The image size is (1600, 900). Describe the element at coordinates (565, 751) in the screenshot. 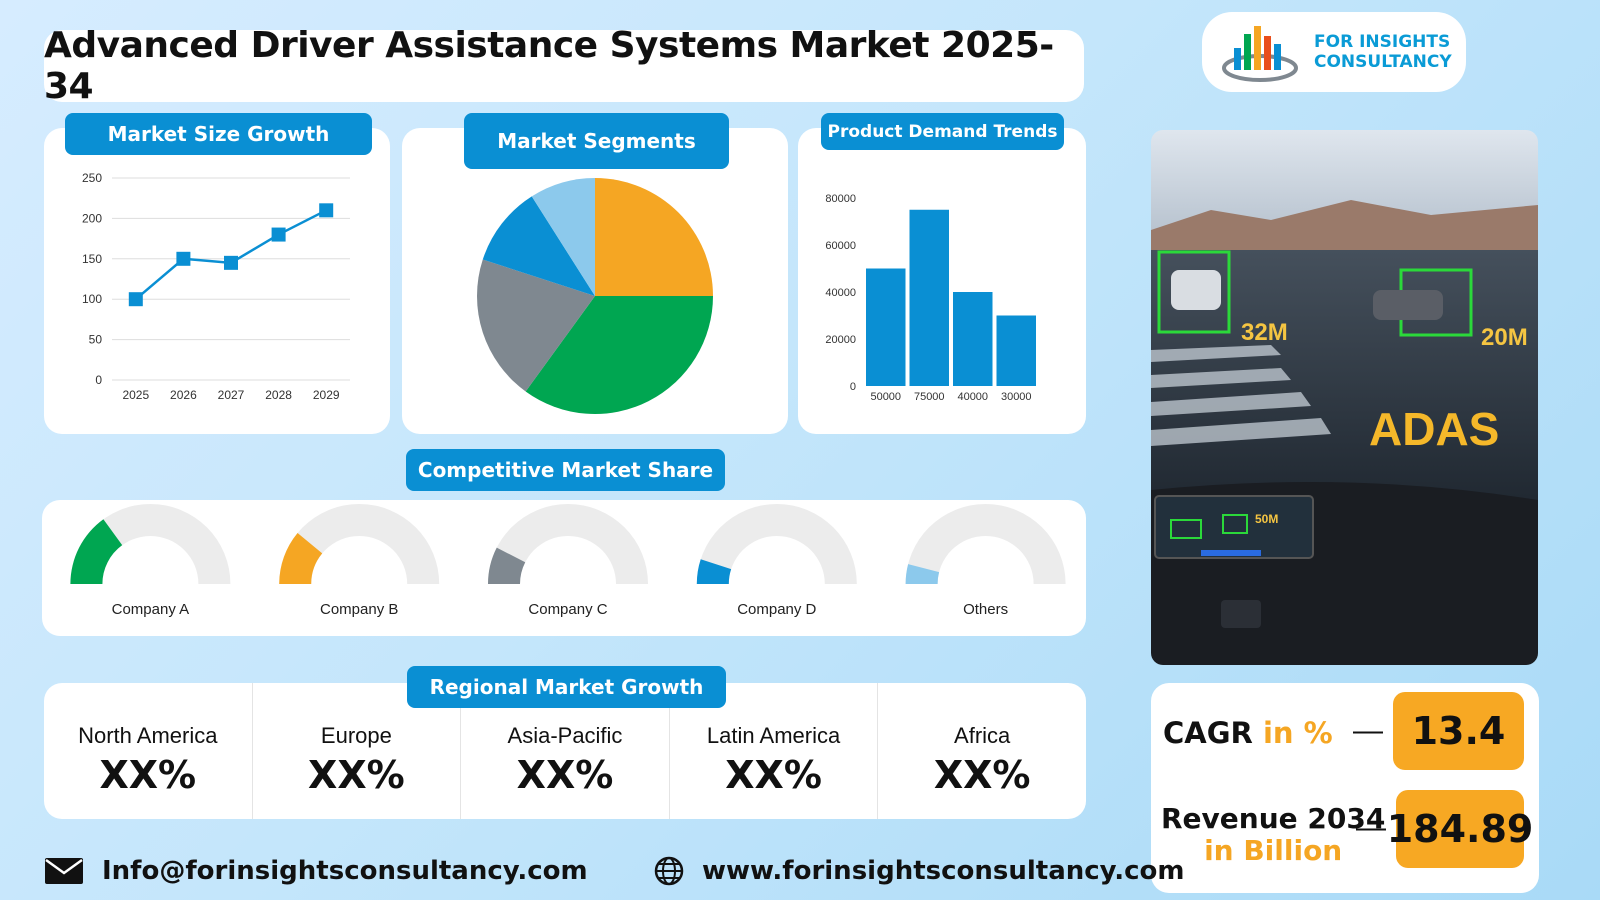

I see `region-cell: Asia-Pacific XX%` at that location.